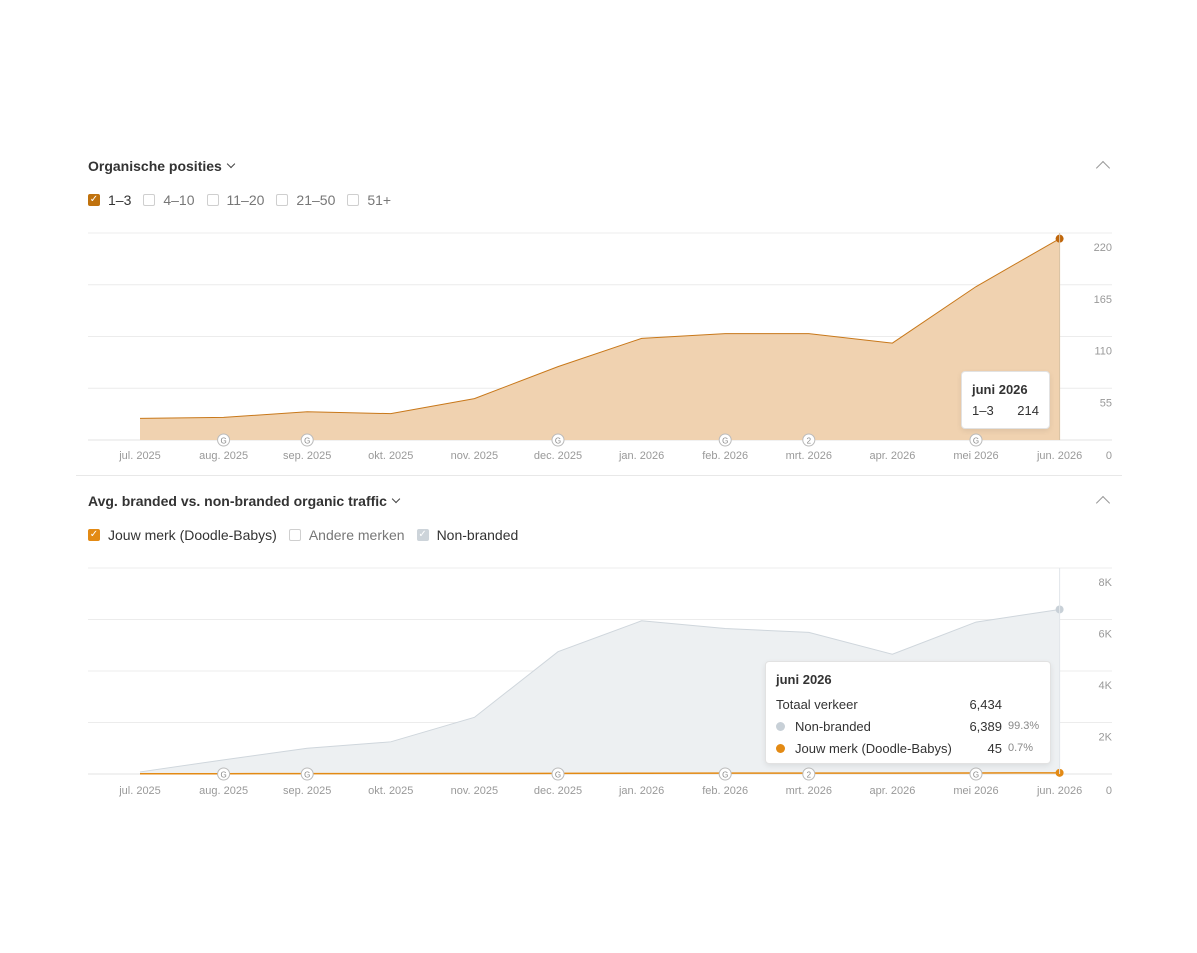  What do you see at coordinates (1106, 635) in the screenshot?
I see `y-tick-label: 6K` at bounding box center [1106, 635].